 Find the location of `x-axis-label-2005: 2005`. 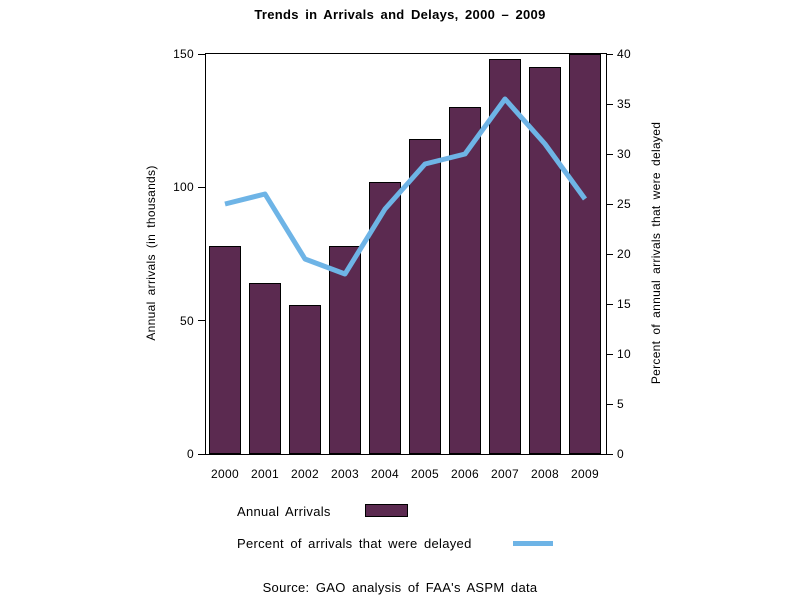

x-axis-label-2005: 2005 is located at coordinates (425, 474).